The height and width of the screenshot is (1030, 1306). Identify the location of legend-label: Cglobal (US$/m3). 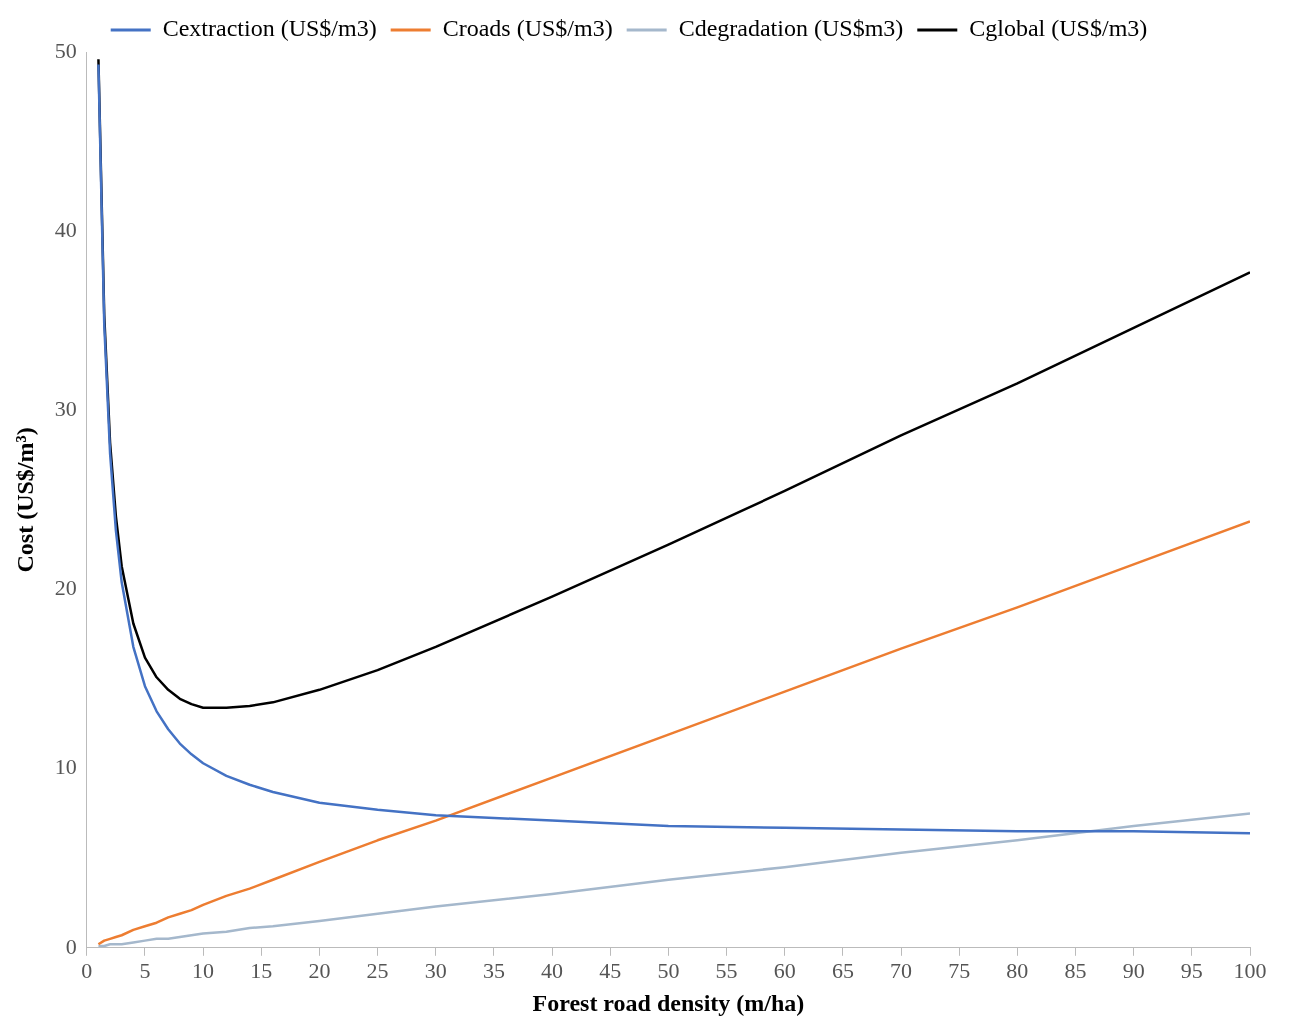
(1058, 28).